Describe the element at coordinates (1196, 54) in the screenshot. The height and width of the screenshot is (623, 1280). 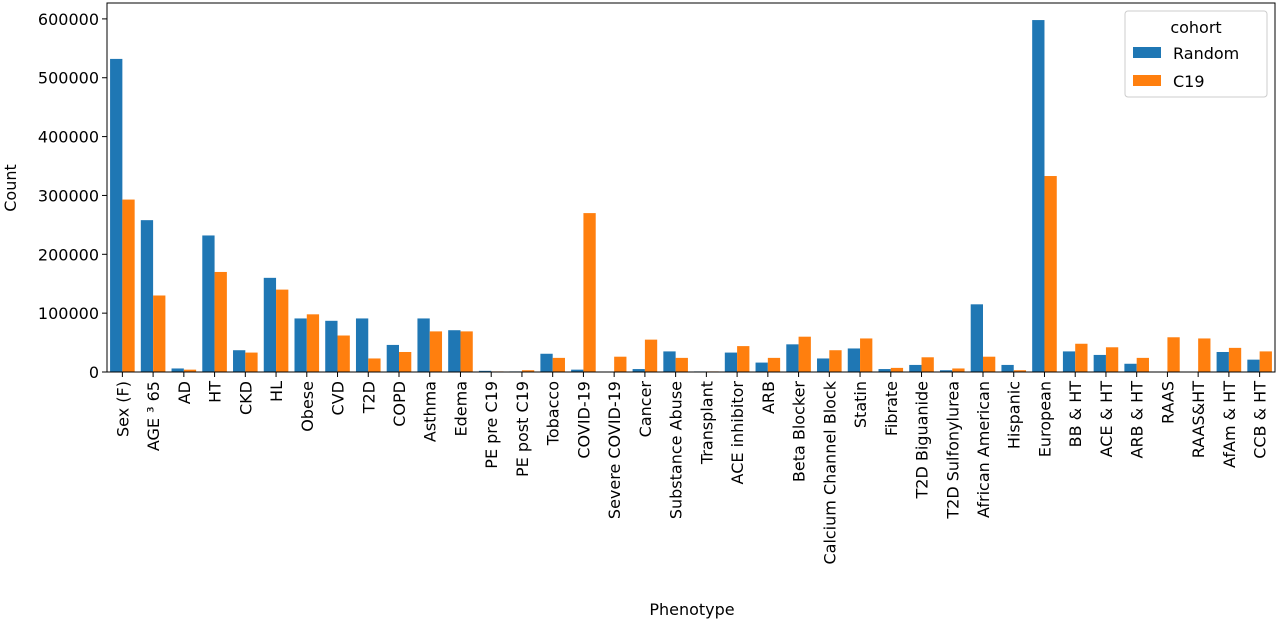
I see `legend: cohort Random C19` at that location.